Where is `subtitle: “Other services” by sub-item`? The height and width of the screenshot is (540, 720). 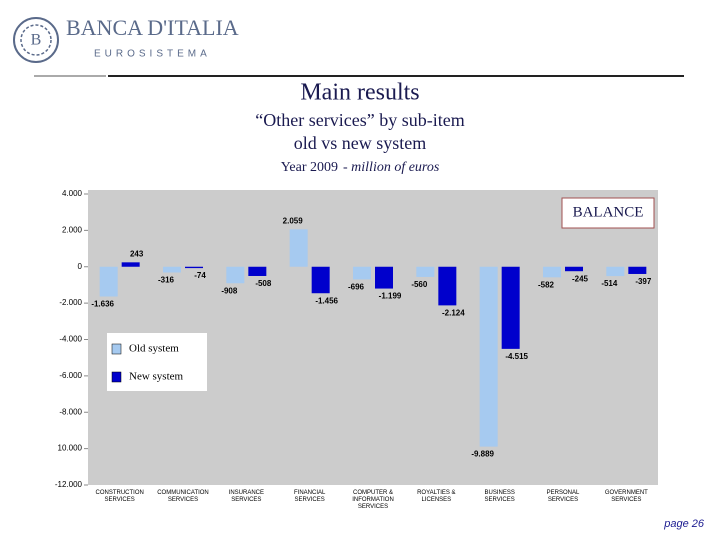
subtitle: “Other services” by sub-item is located at coordinates (359, 120).